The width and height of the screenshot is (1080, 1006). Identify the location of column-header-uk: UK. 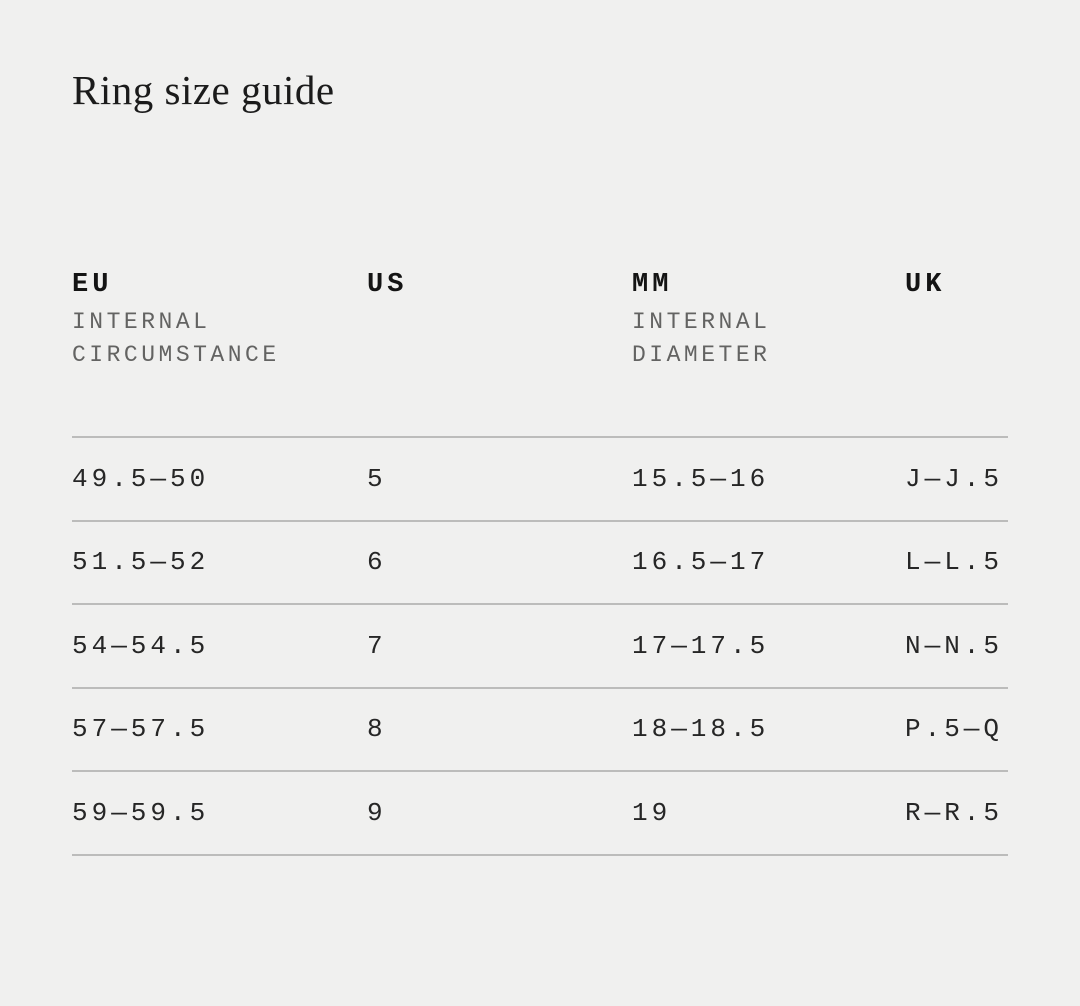
(956, 320).